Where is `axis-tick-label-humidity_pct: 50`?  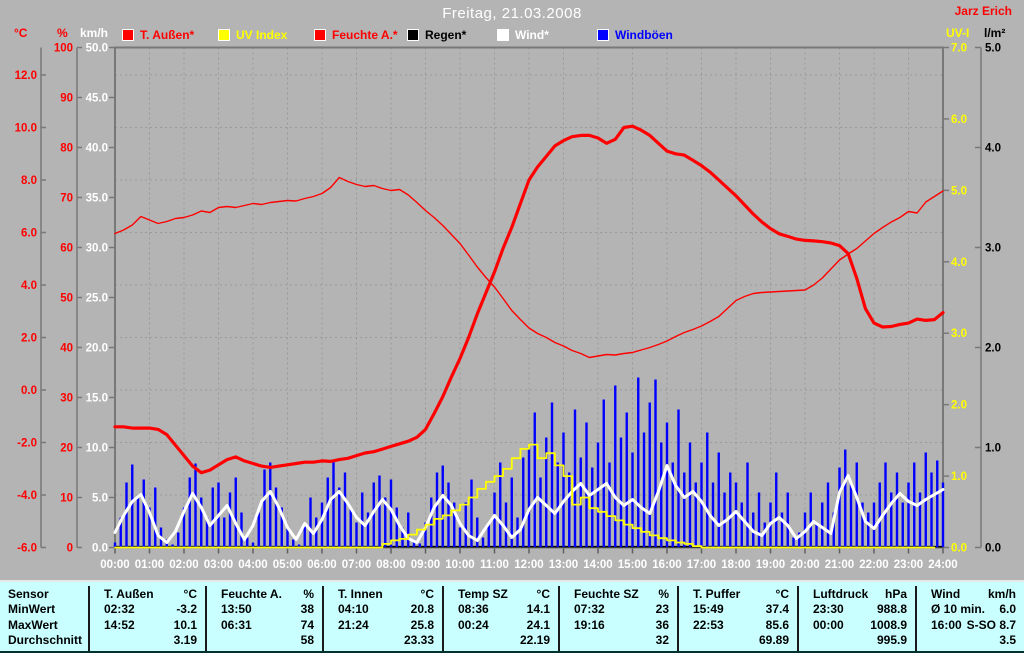 axis-tick-label-humidity_pct: 50 is located at coordinates (66, 299).